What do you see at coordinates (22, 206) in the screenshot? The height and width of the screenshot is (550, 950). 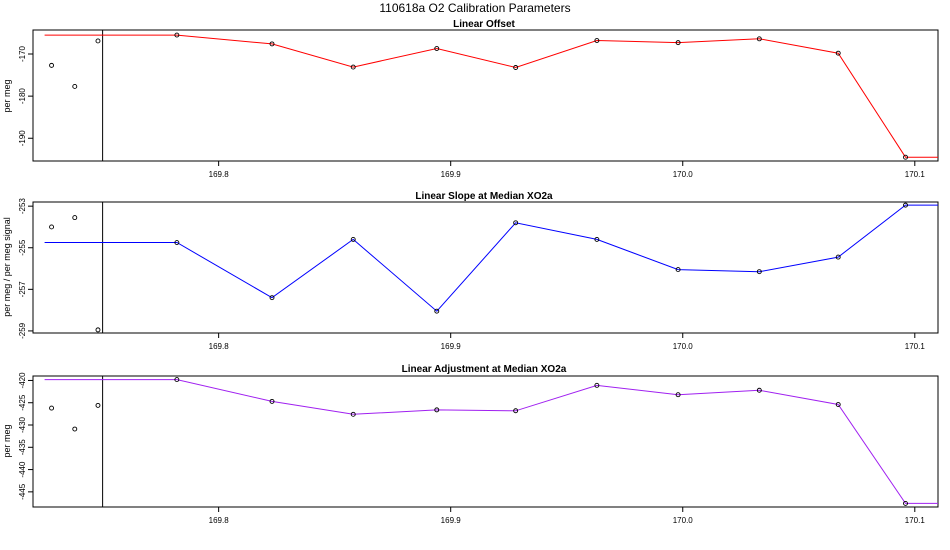 I see `y-tick-label: -253` at bounding box center [22, 206].